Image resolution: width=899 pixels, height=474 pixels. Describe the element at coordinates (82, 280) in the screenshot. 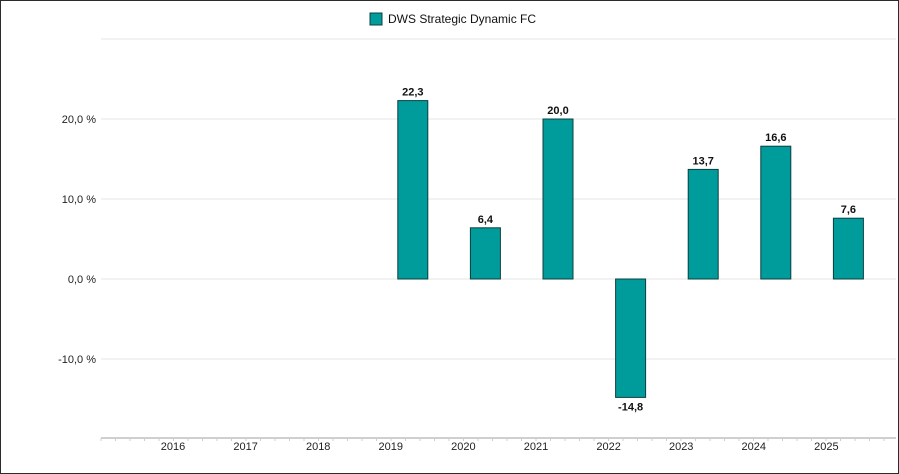

I see `y-tick-label: 0,0 %` at that location.